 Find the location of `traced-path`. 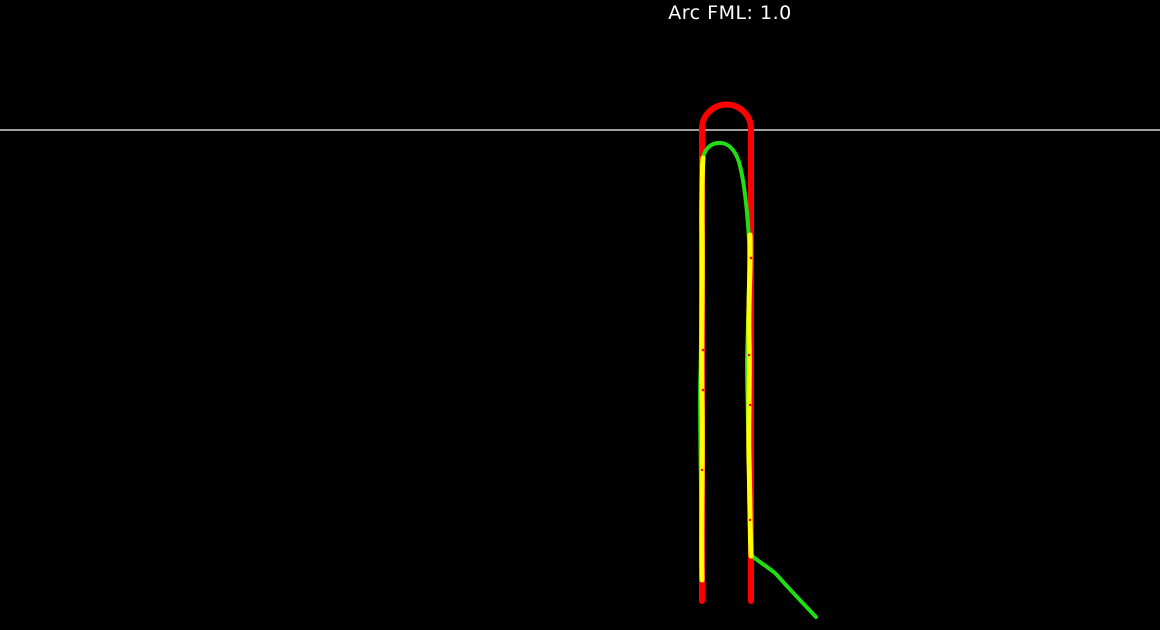

traced-path is located at coordinates (759, 379).